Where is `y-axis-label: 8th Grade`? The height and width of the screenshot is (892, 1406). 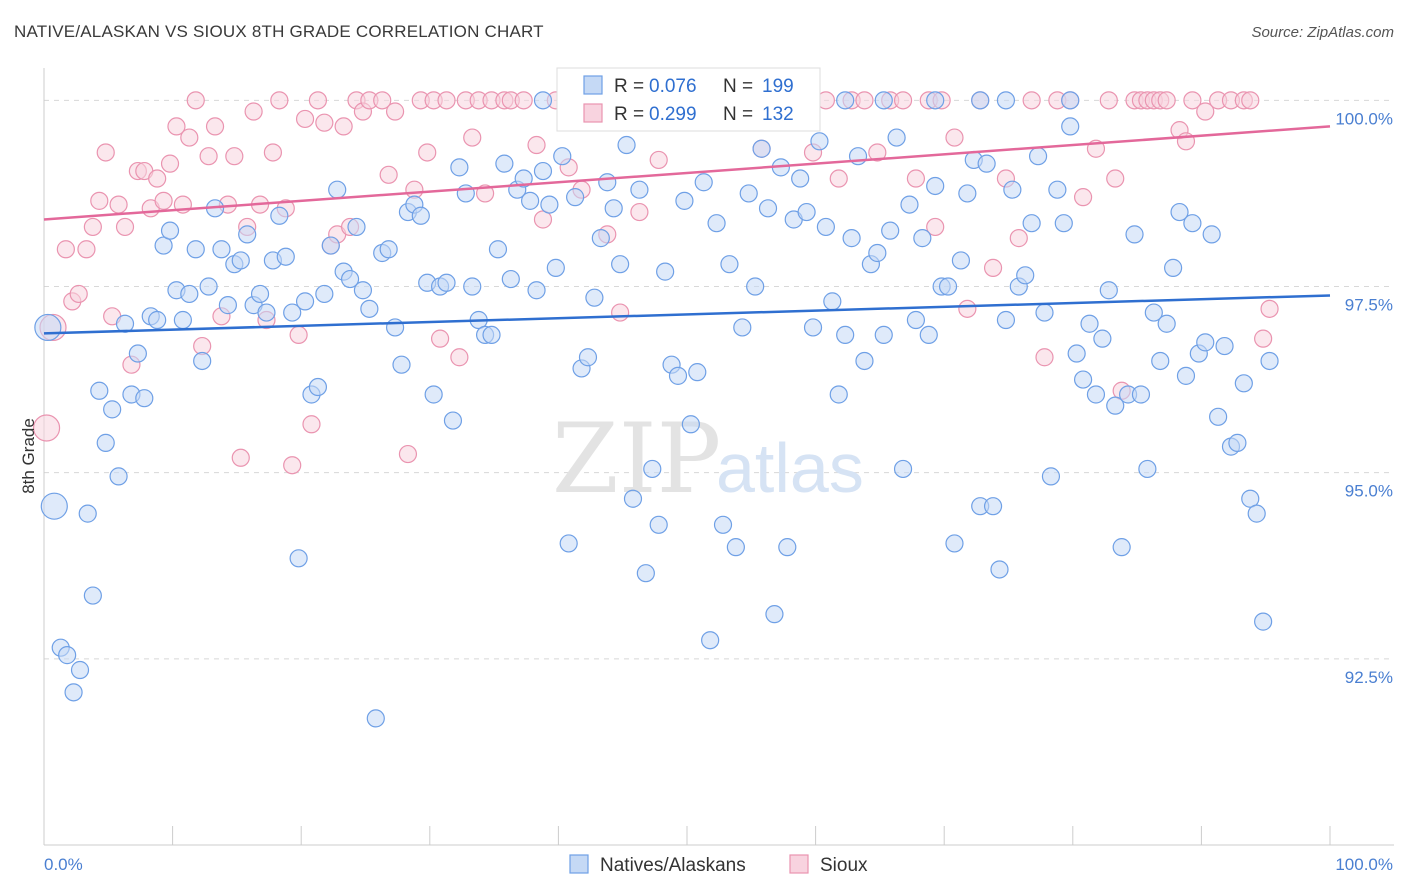 y-axis-label: 8th Grade is located at coordinates (28, 456).